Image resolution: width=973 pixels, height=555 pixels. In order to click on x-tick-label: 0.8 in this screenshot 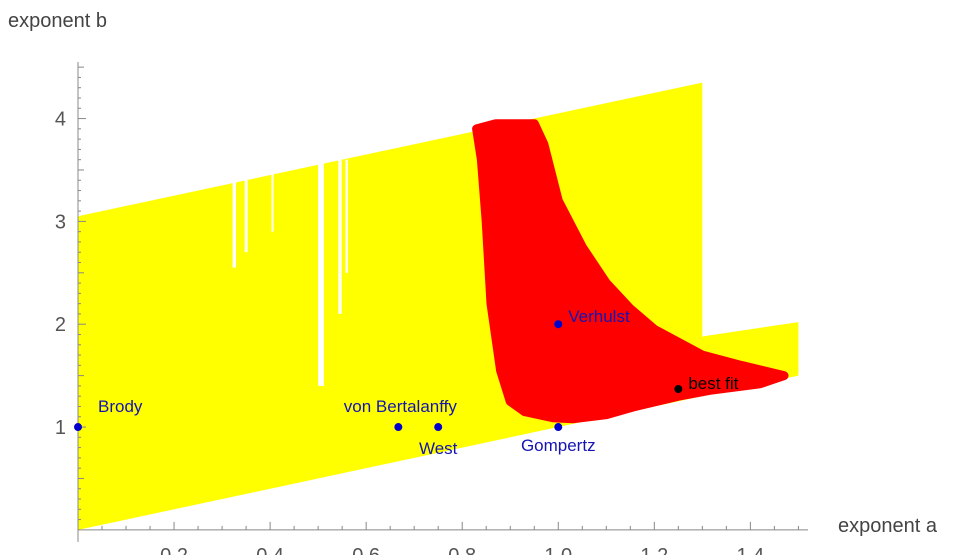, I will do `click(462, 550)`.